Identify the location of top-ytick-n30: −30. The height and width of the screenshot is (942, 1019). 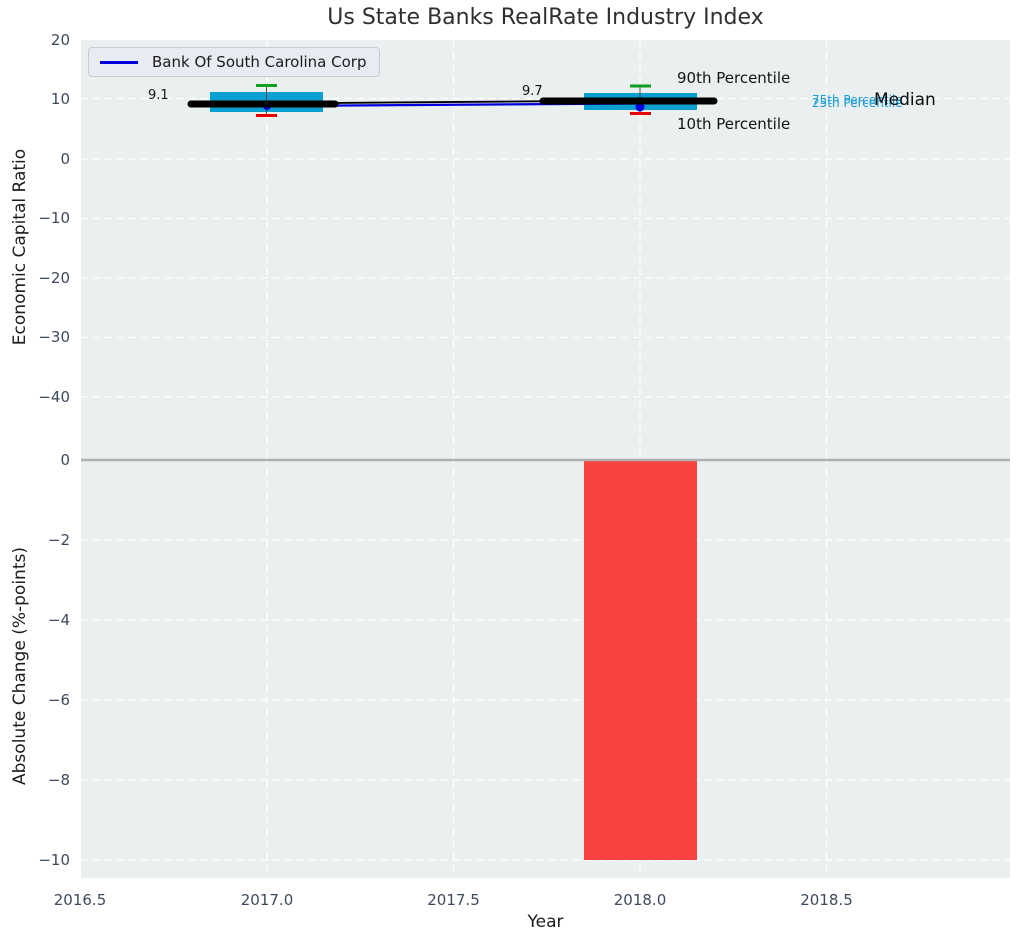
(54, 337).